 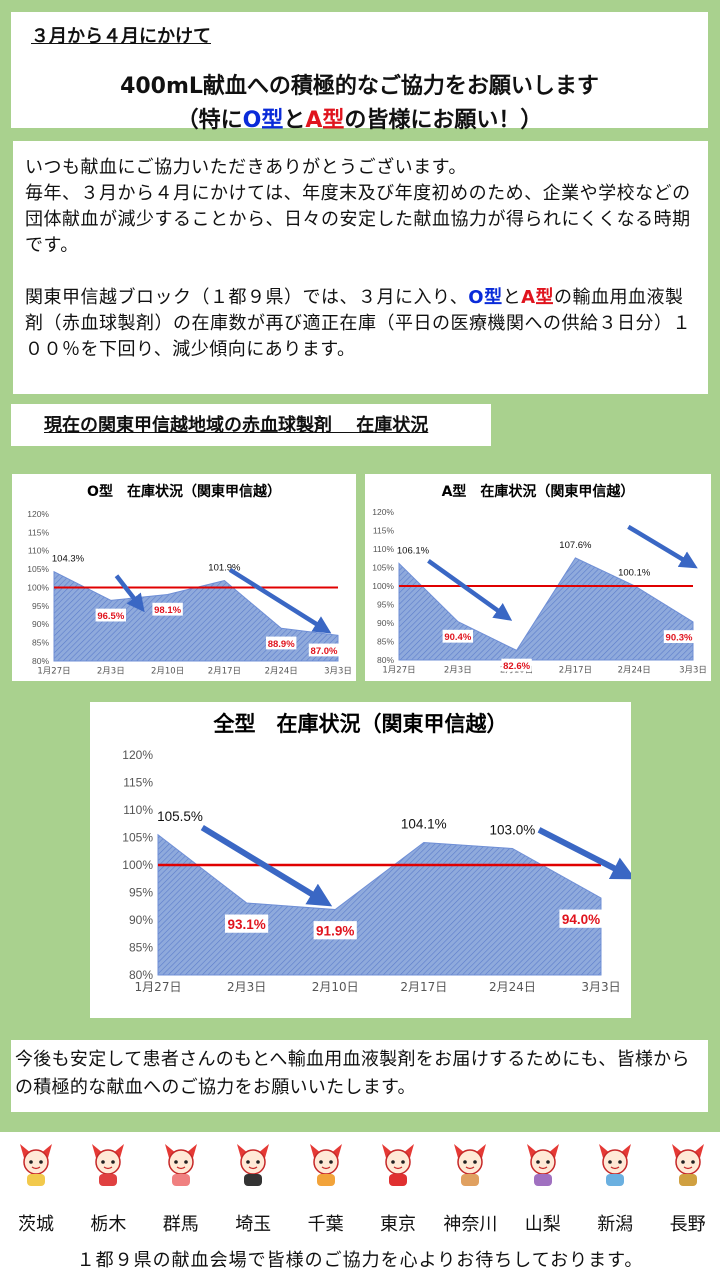 What do you see at coordinates (470, 1190) in the screenshot?
I see `prefecture-7: 神奈川` at bounding box center [470, 1190].